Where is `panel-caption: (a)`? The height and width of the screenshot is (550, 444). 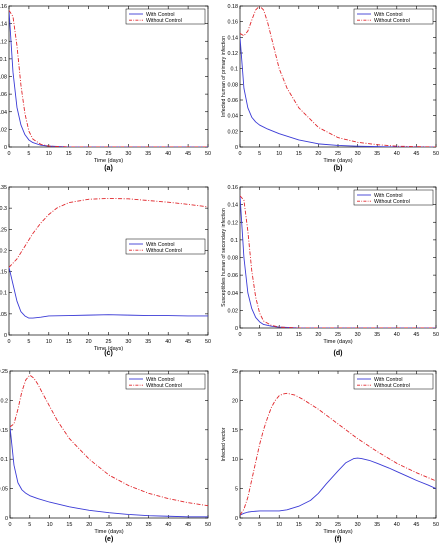 panel-caption: (a) is located at coordinates (108, 168).